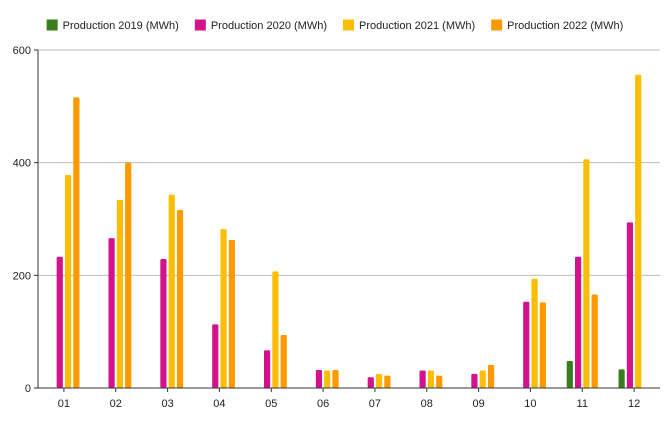 This screenshot has width=670, height=430. Describe the element at coordinates (22, 51) in the screenshot. I see `y-tick-label: 600` at that location.